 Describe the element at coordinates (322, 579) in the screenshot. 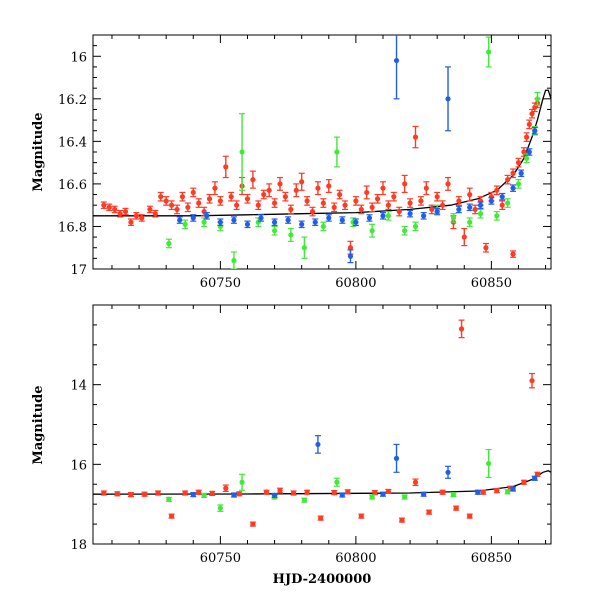

I see `bottom-xlabel: HJD-2400000` at that location.